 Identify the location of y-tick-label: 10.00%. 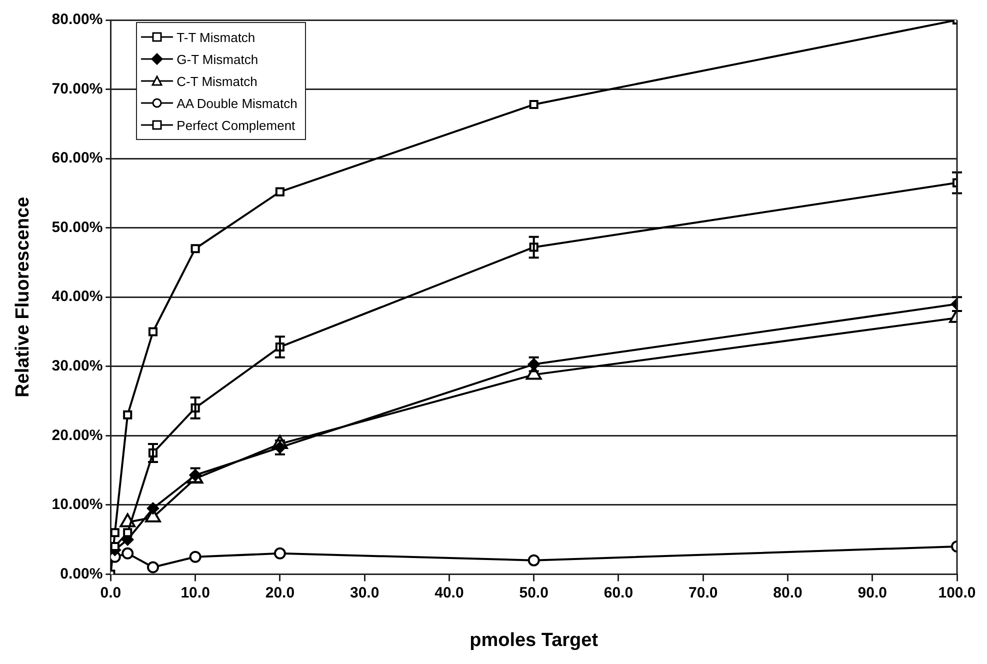
(77, 505).